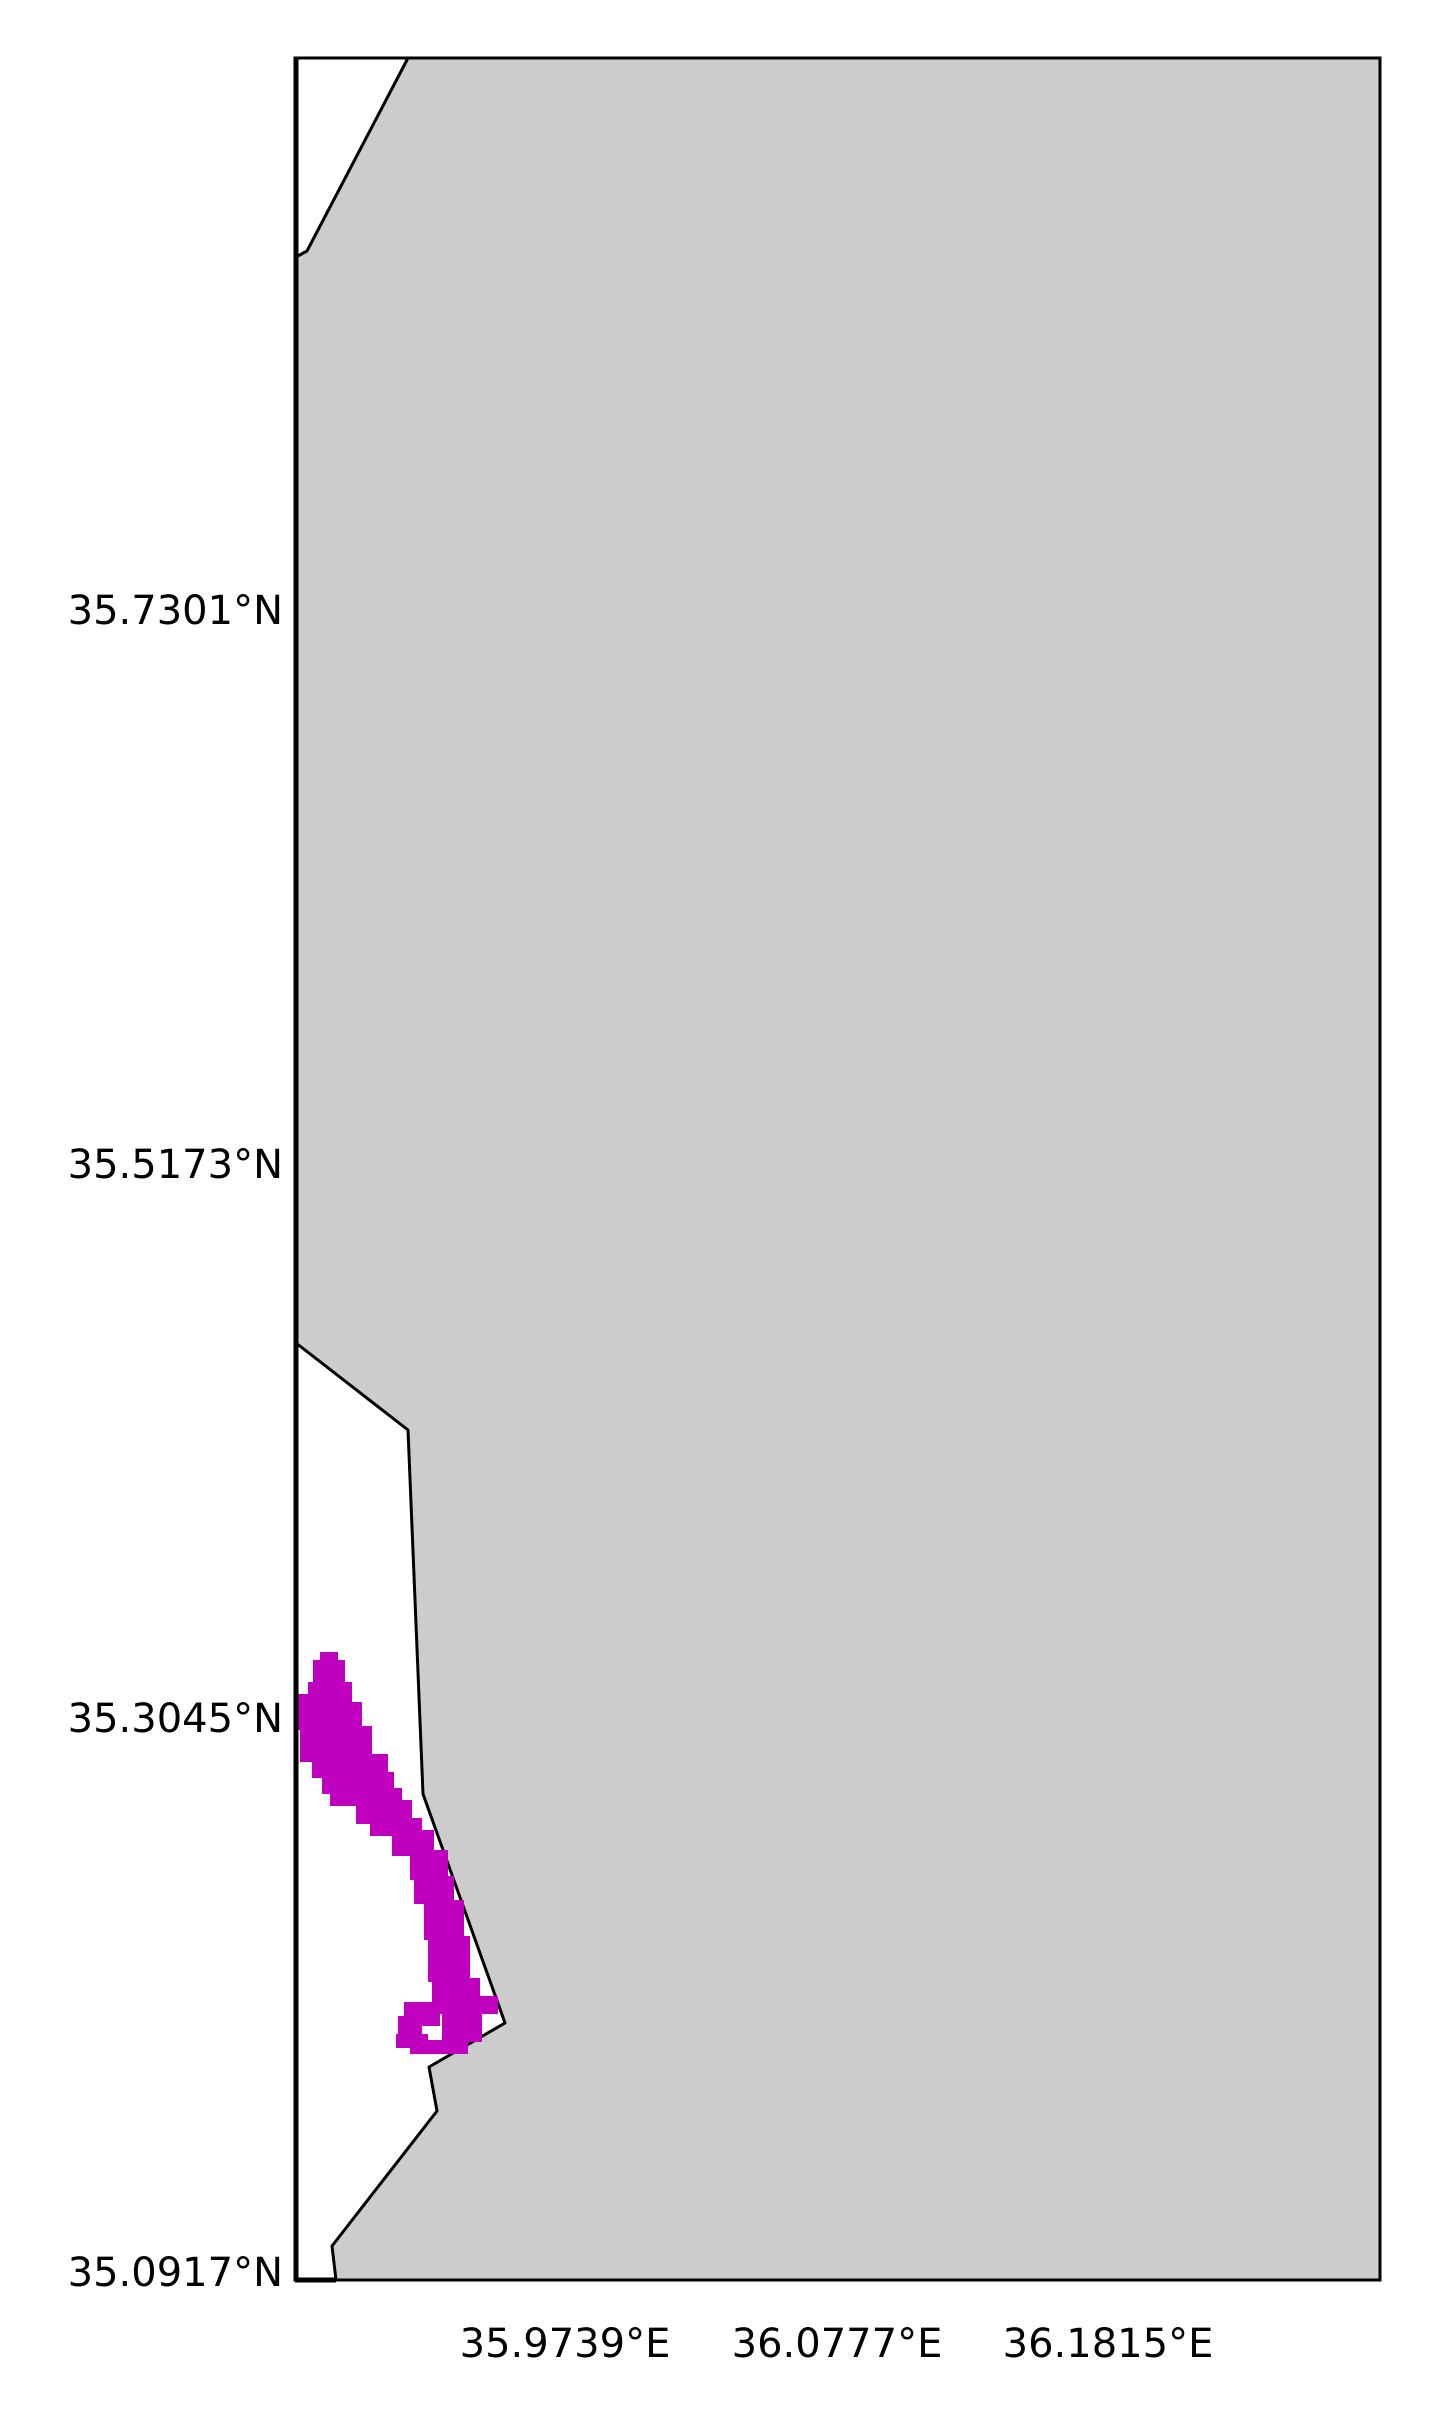 The height and width of the screenshot is (2425, 1437). What do you see at coordinates (175, 611) in the screenshot?
I see `lat-tick-label: 35.7301°N` at bounding box center [175, 611].